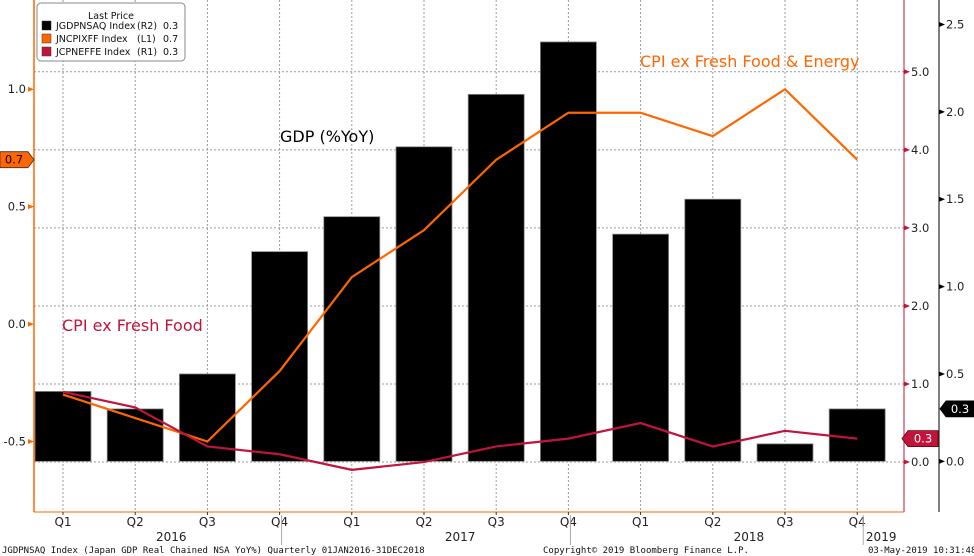 This screenshot has height=556, width=974. What do you see at coordinates (920, 72) in the screenshot?
I see `tick-label-r1: 5.0` at bounding box center [920, 72].